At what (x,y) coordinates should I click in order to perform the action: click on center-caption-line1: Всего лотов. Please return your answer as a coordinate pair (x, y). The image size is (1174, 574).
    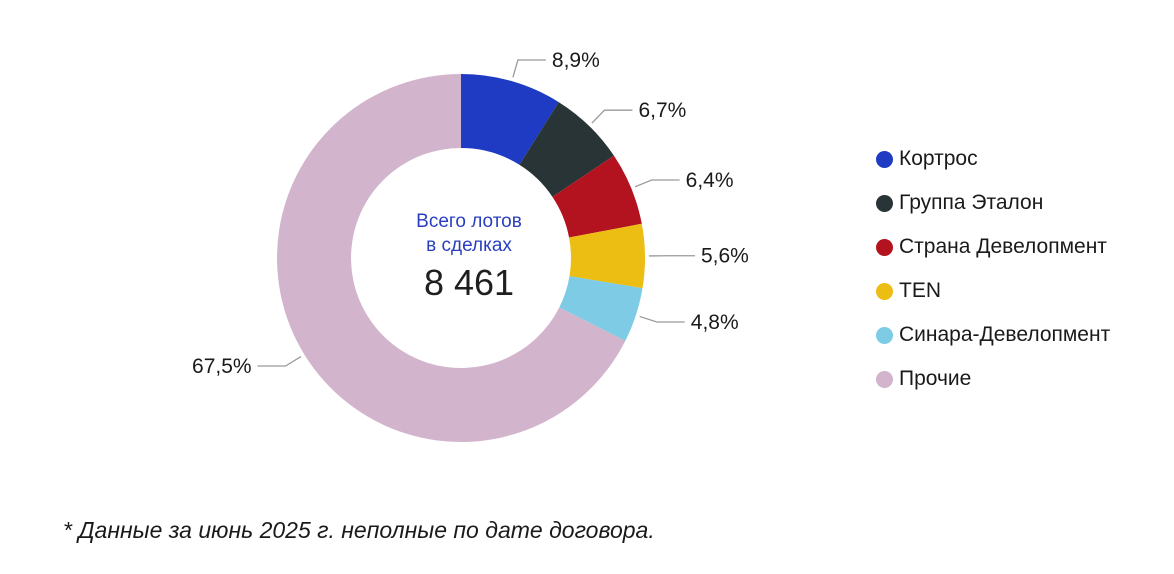
    Looking at the image, I should click on (469, 221).